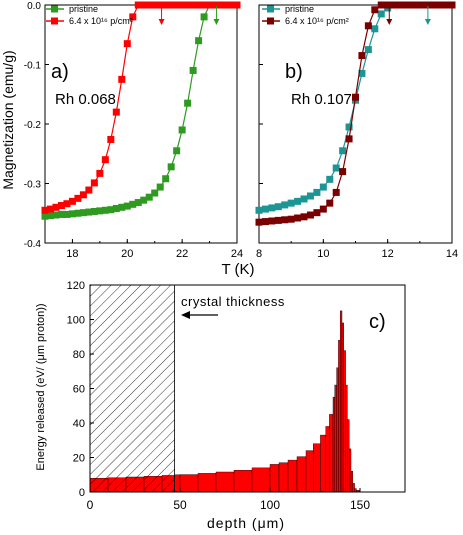 The image size is (463, 535). I want to click on panel-c-x-tick-label: 100, so click(270, 505).